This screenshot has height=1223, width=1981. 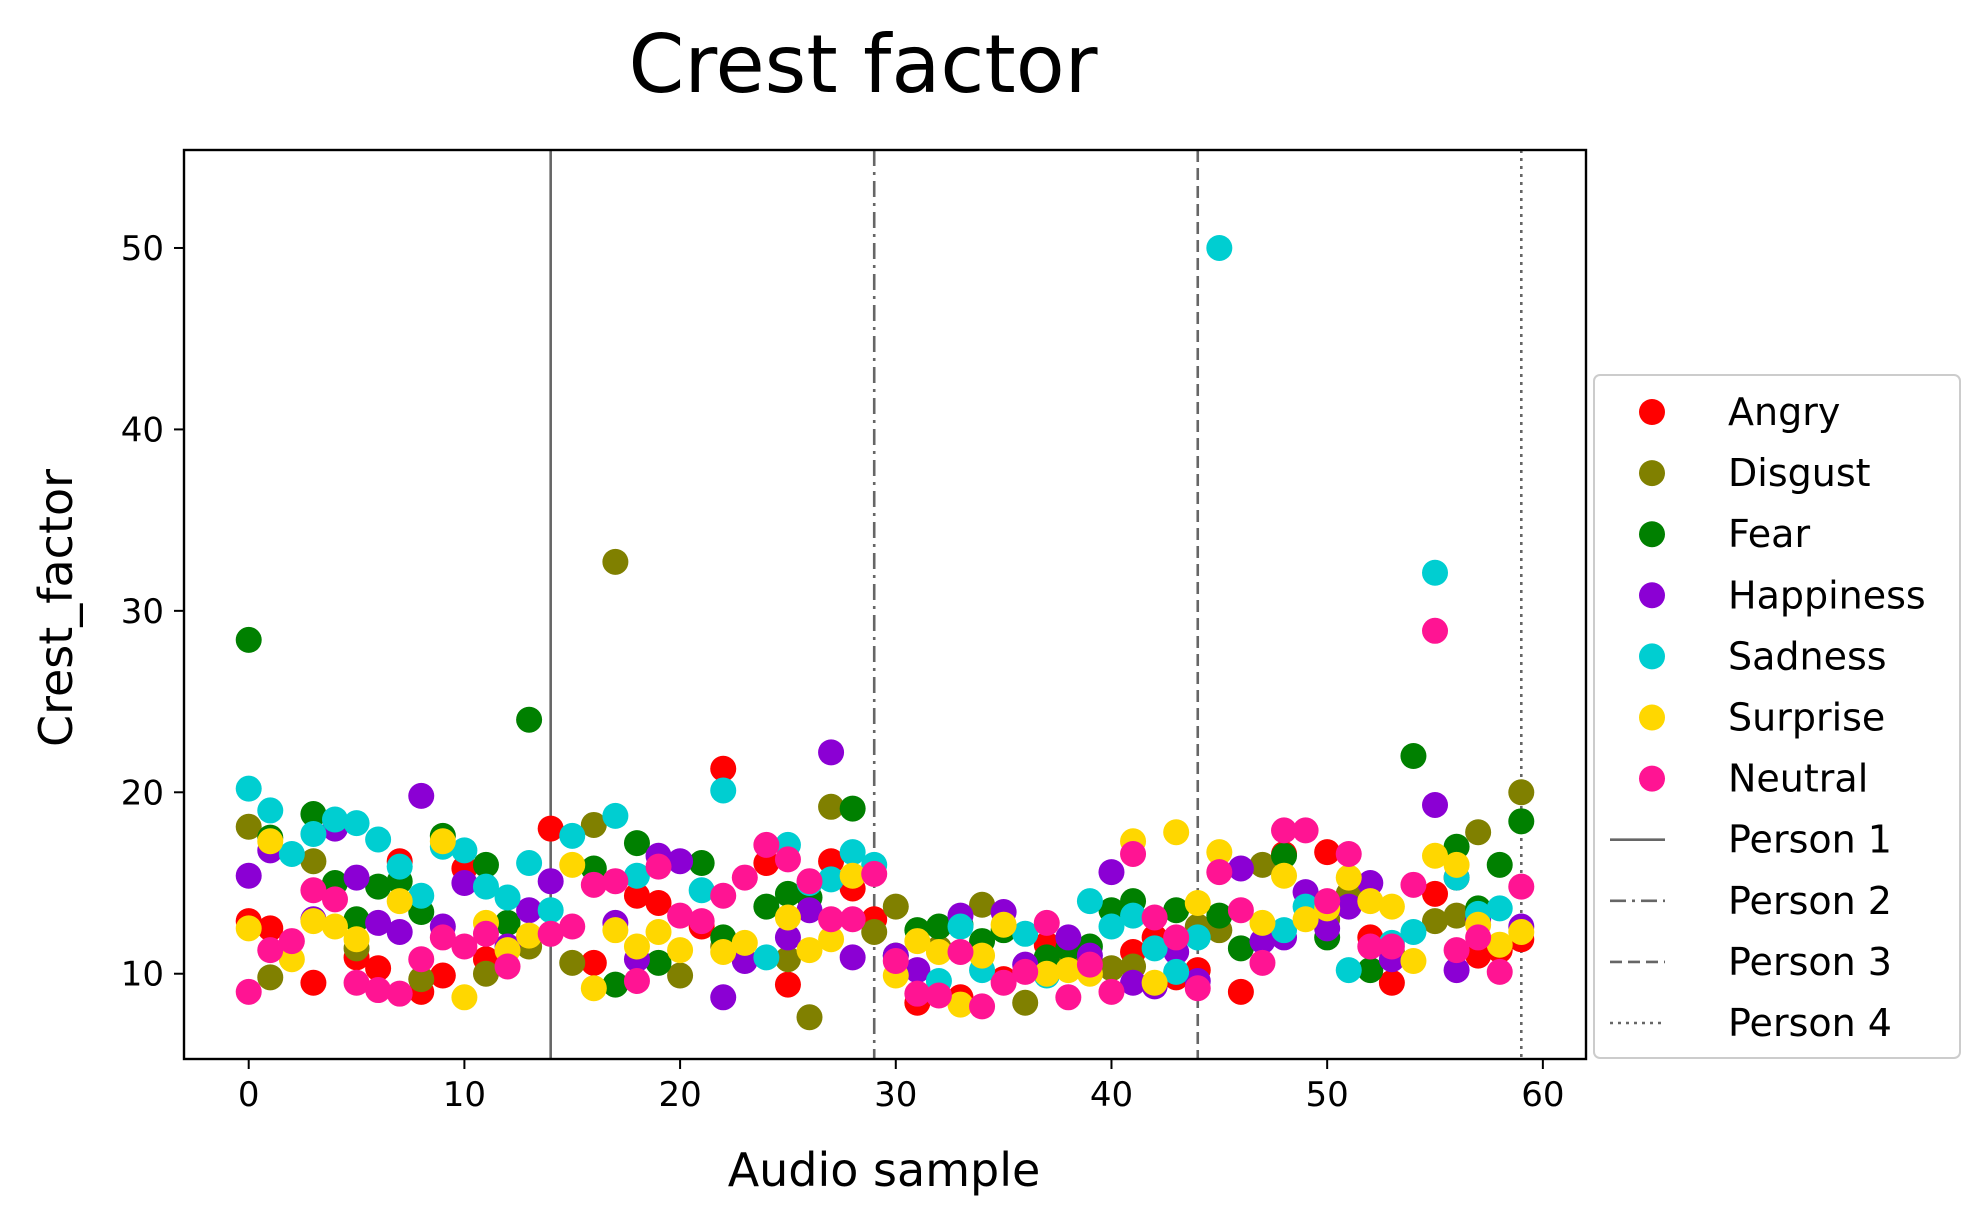 I want to click on legend-label-happiness: Happiness, so click(x=1827, y=595).